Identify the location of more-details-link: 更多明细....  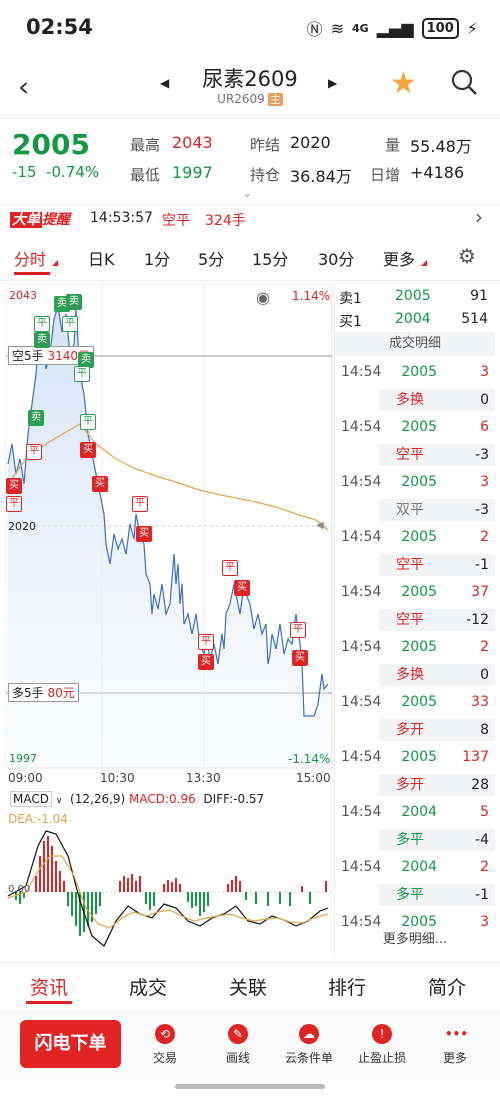
(415, 939).